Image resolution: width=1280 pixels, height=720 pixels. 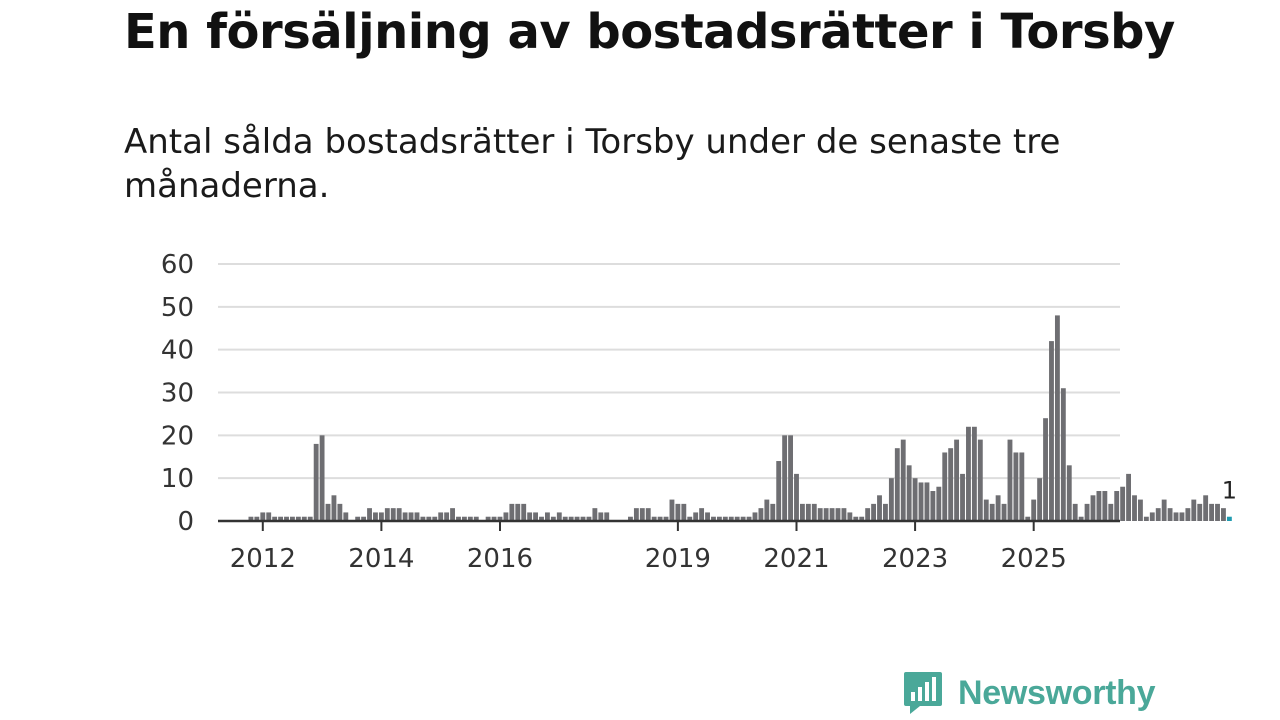 I want to click on y-tick-label: 30, so click(x=177, y=394).